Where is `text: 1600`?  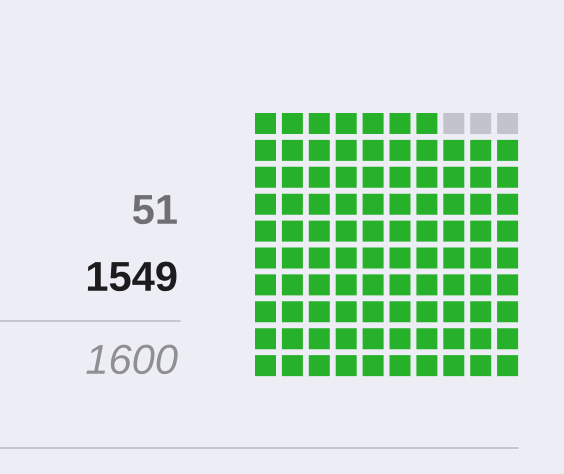
text: 1600 is located at coordinates (132, 359).